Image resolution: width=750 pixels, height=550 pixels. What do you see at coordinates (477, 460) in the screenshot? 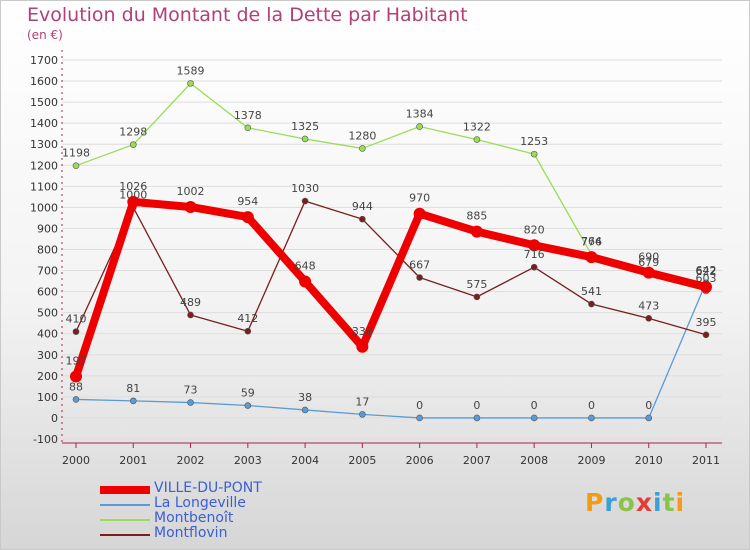
I see `x-tick-label: 2007` at bounding box center [477, 460].